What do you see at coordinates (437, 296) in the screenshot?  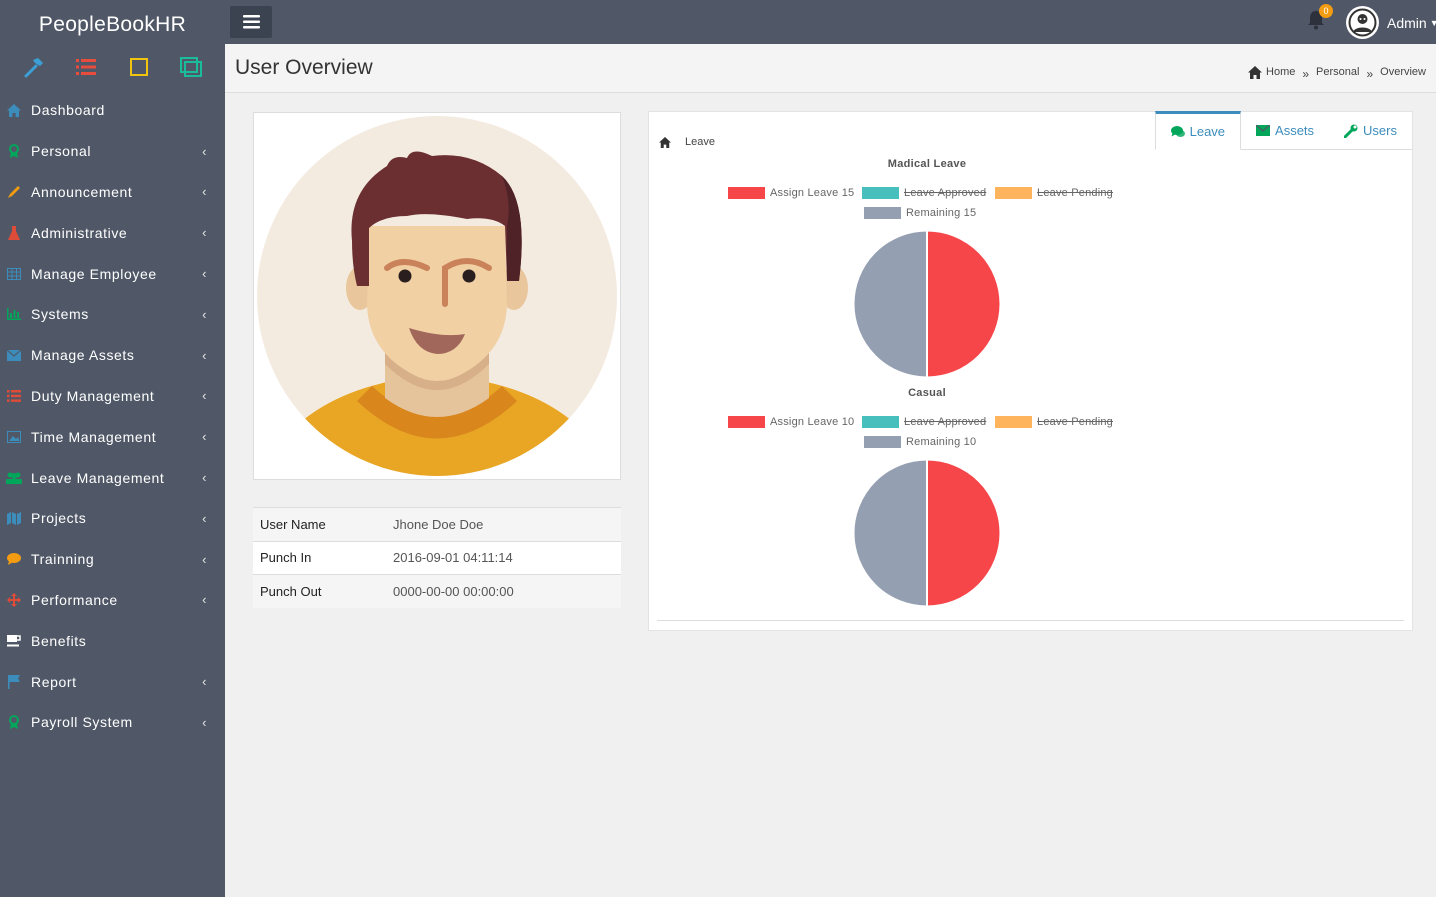 I see `profile-photo-card` at bounding box center [437, 296].